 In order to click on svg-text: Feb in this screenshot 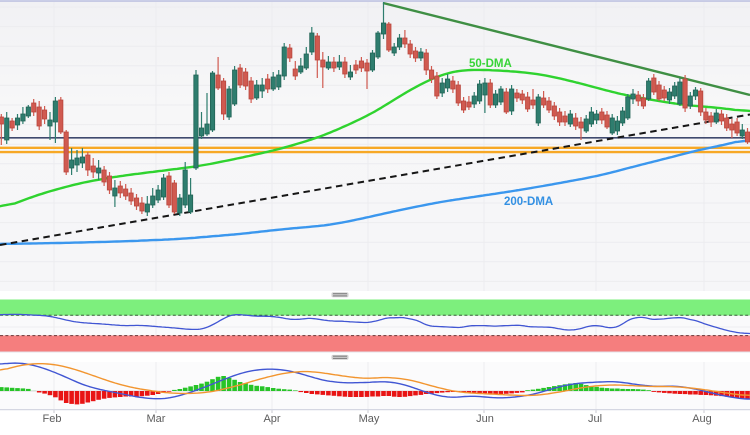, I will do `click(52, 419)`.